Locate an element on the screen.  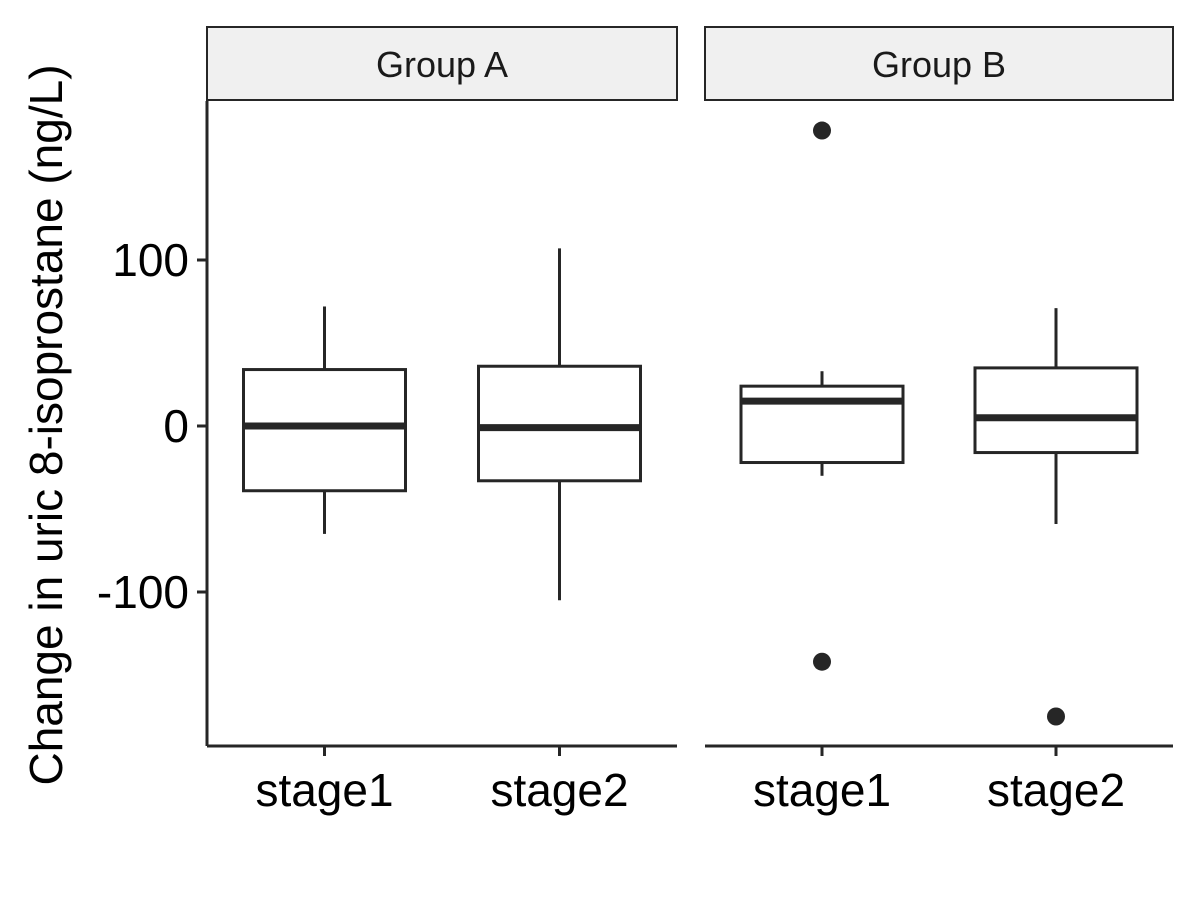
y-tick-label: 0 is located at coordinates (176, 426).